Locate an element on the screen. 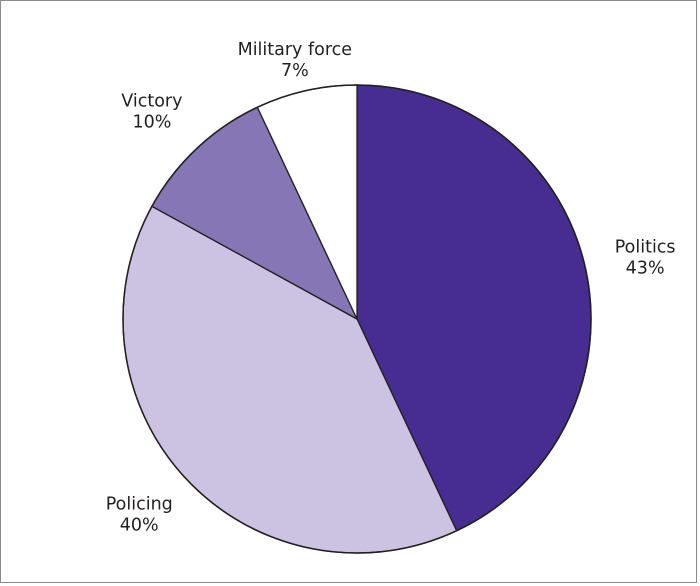 The width and height of the screenshot is (700, 586). slice-name: Politics is located at coordinates (645, 247).